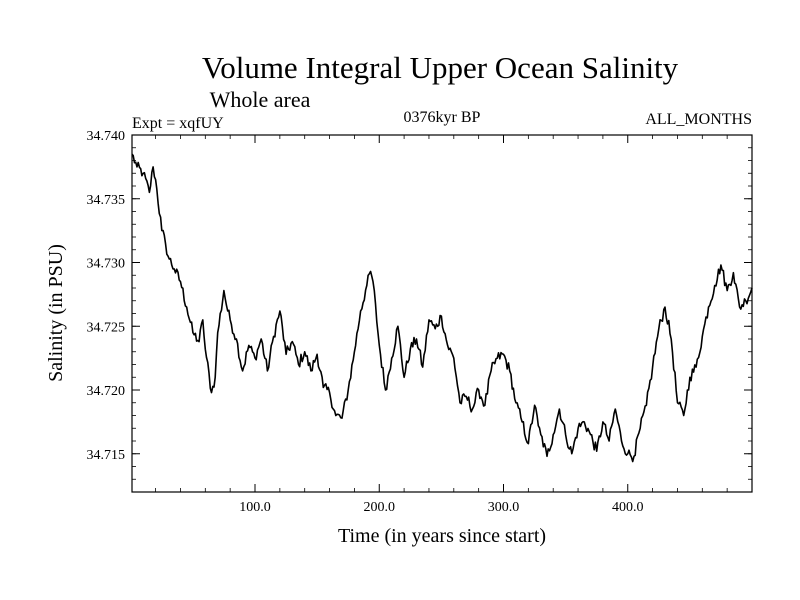 The width and height of the screenshot is (800, 600). Describe the element at coordinates (442, 117) in the screenshot. I see `period-label: 0376kyr BP` at that location.